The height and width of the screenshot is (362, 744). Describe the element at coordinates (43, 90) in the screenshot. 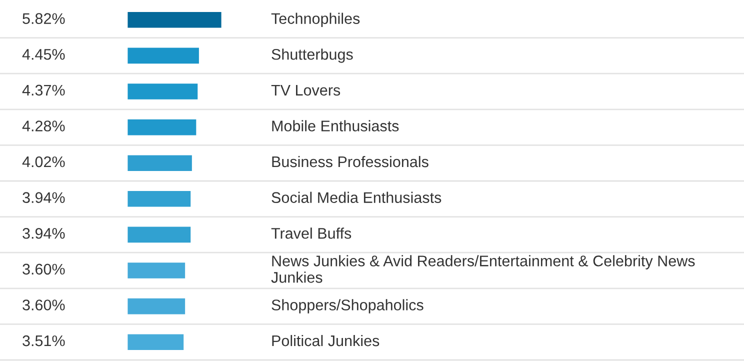

I see `data-label: 4.37%` at that location.